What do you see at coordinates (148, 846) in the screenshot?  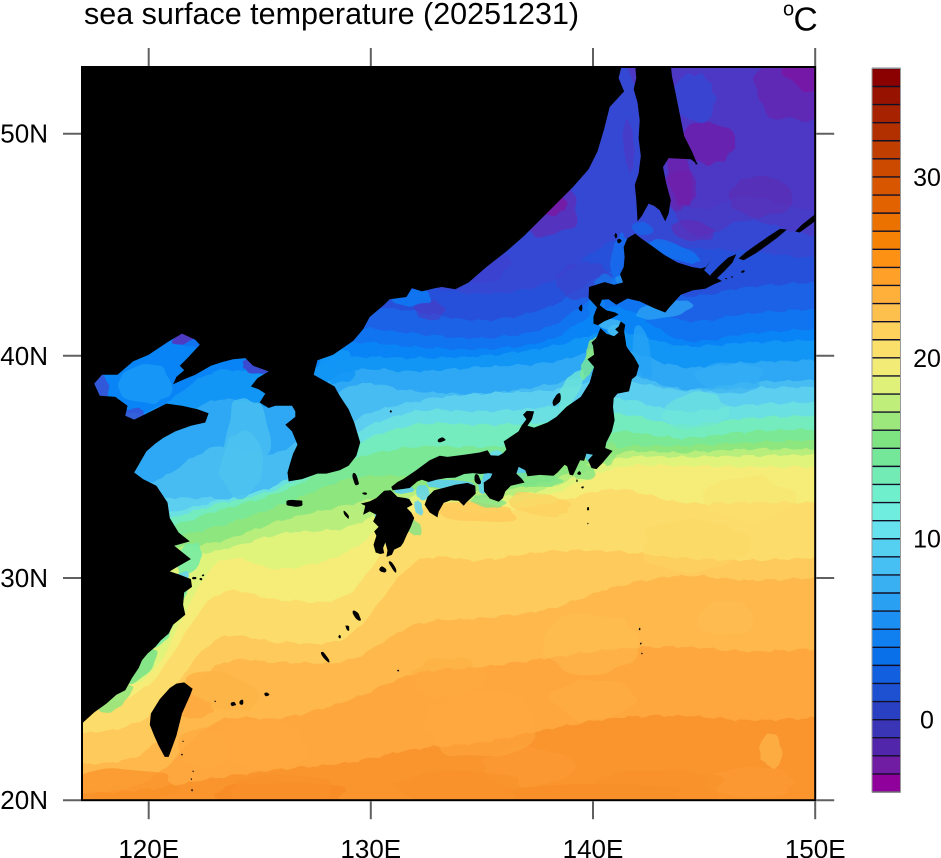 I see `svg-text: 120E` at bounding box center [148, 846].